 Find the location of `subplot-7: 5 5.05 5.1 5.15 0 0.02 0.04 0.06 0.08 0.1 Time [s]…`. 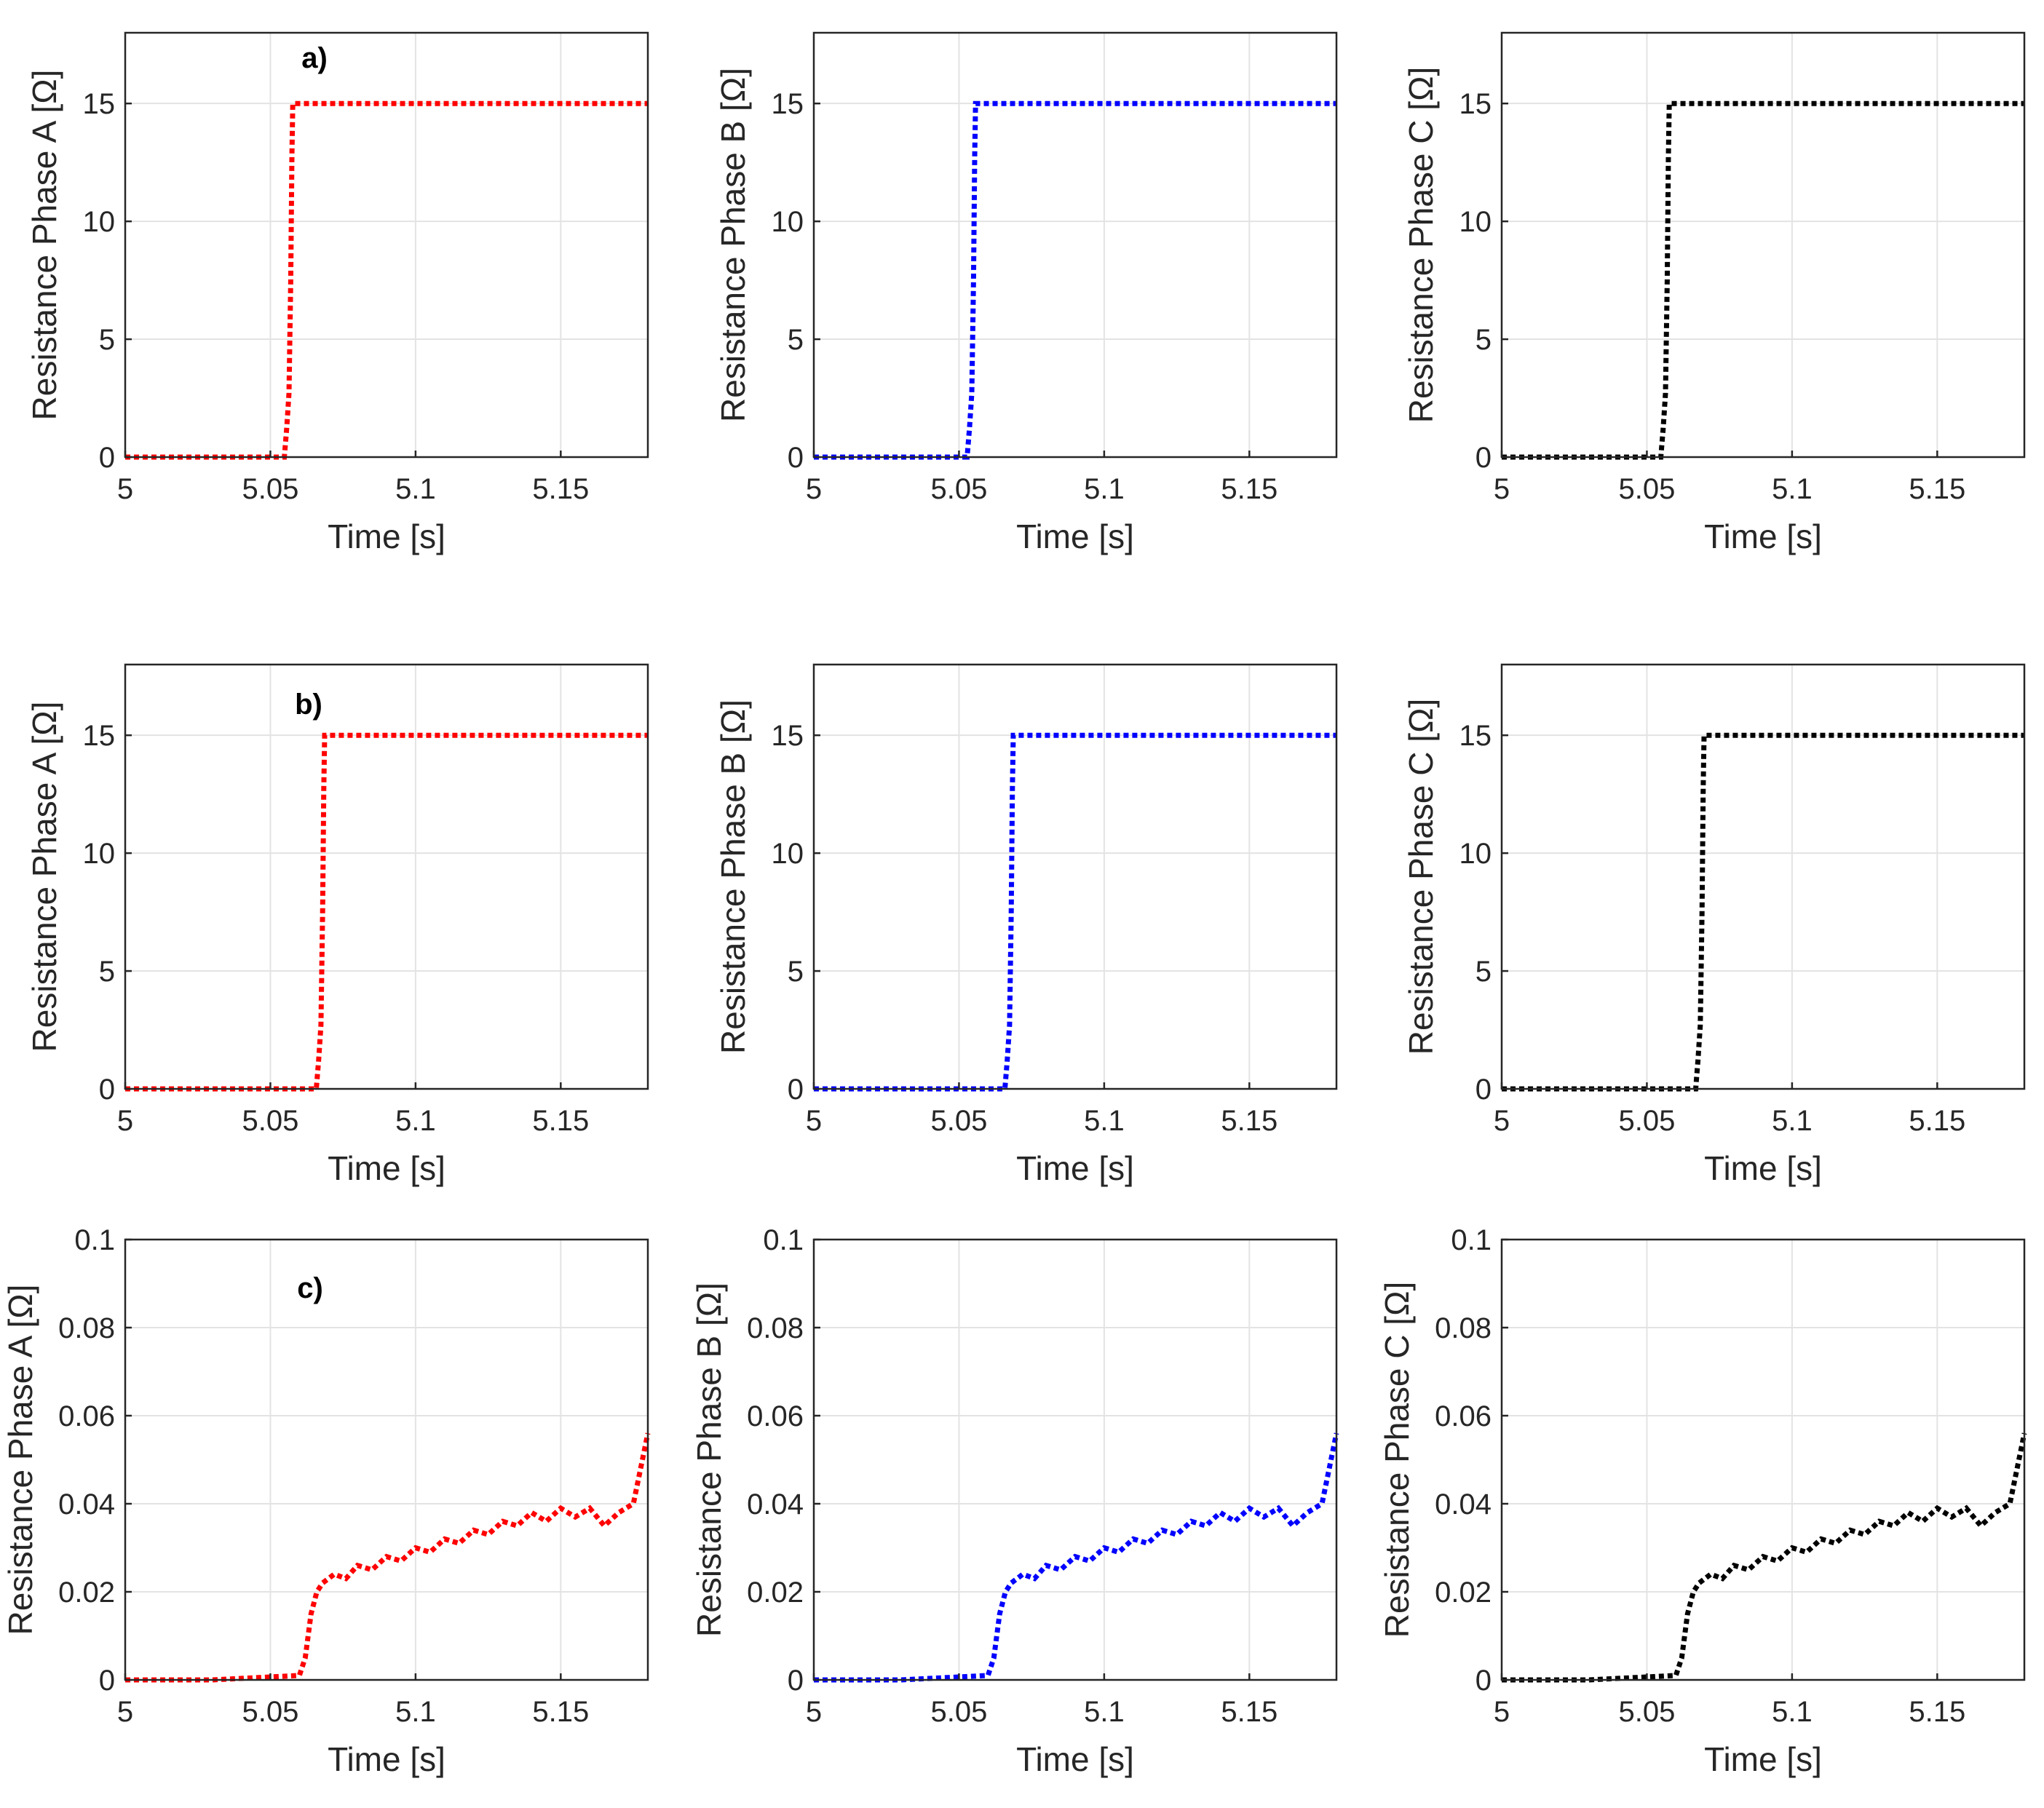

subplot-7: 5 5.05 5.1 5.15 0 0.02 0.04 0.06 0.08 0.1 Time [s]… is located at coordinates (326, 1501).